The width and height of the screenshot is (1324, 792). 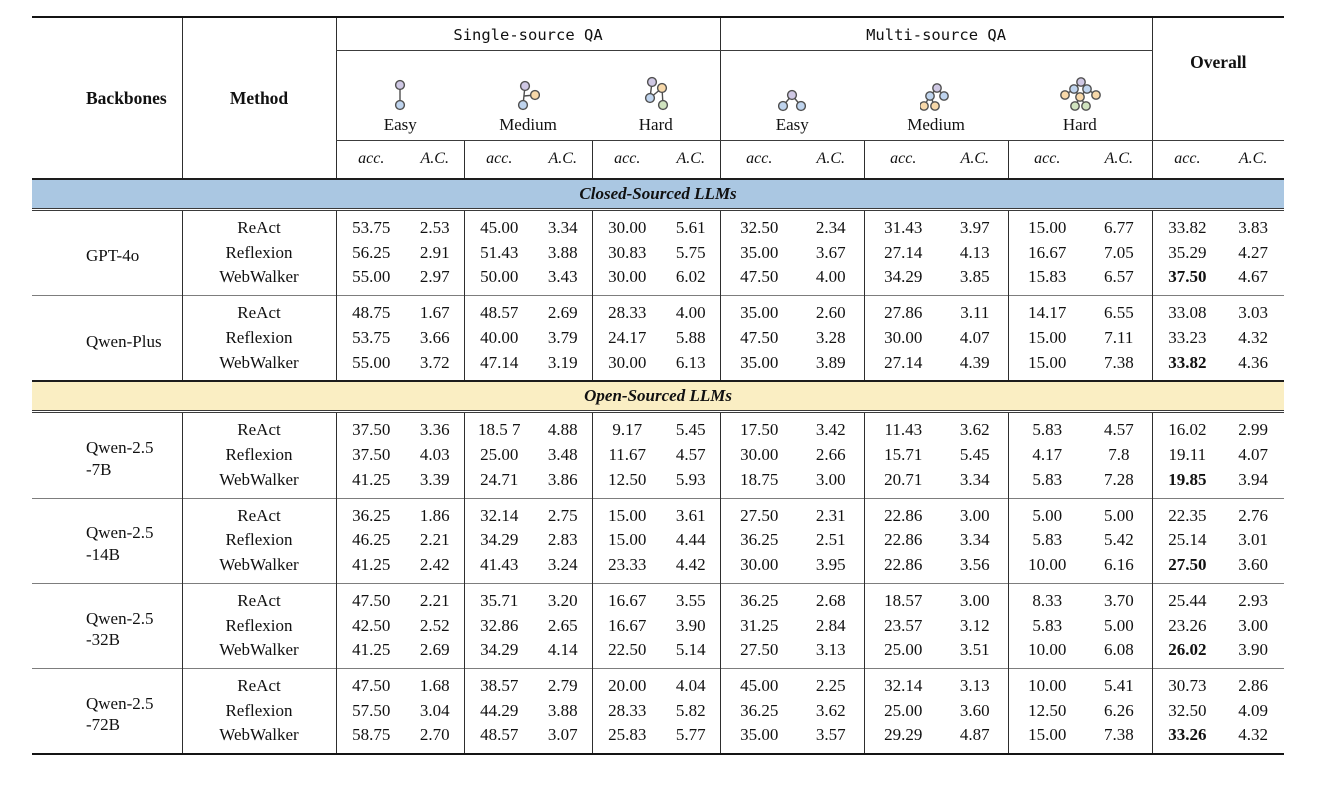 I want to click on metric-value-cell: 5.77, so click(x=690, y=735).